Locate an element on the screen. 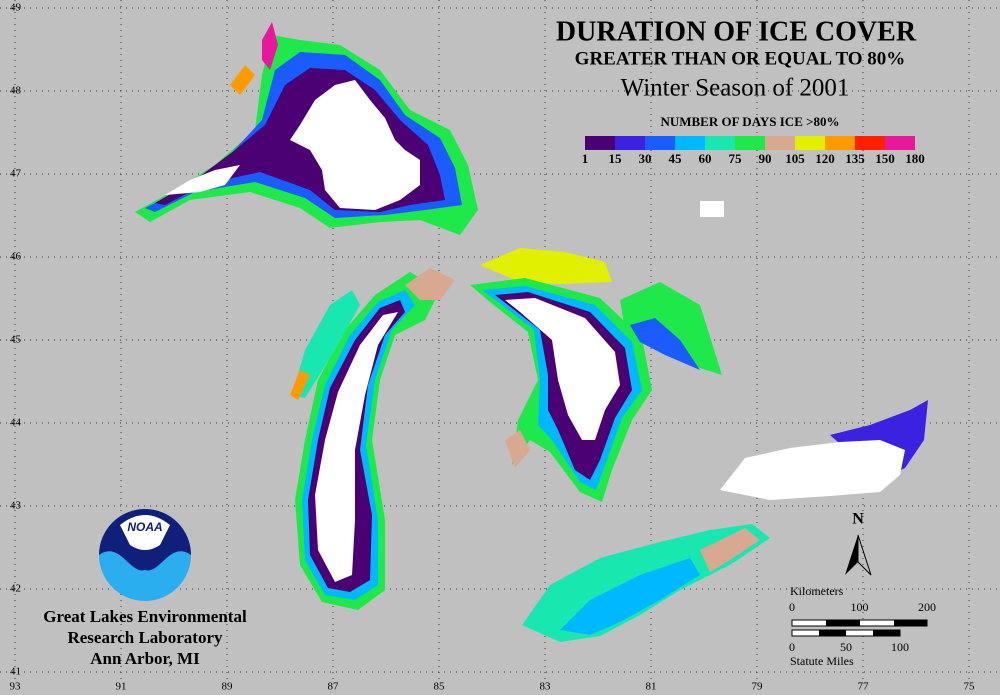  longitude-label: 79 is located at coordinates (758, 687).